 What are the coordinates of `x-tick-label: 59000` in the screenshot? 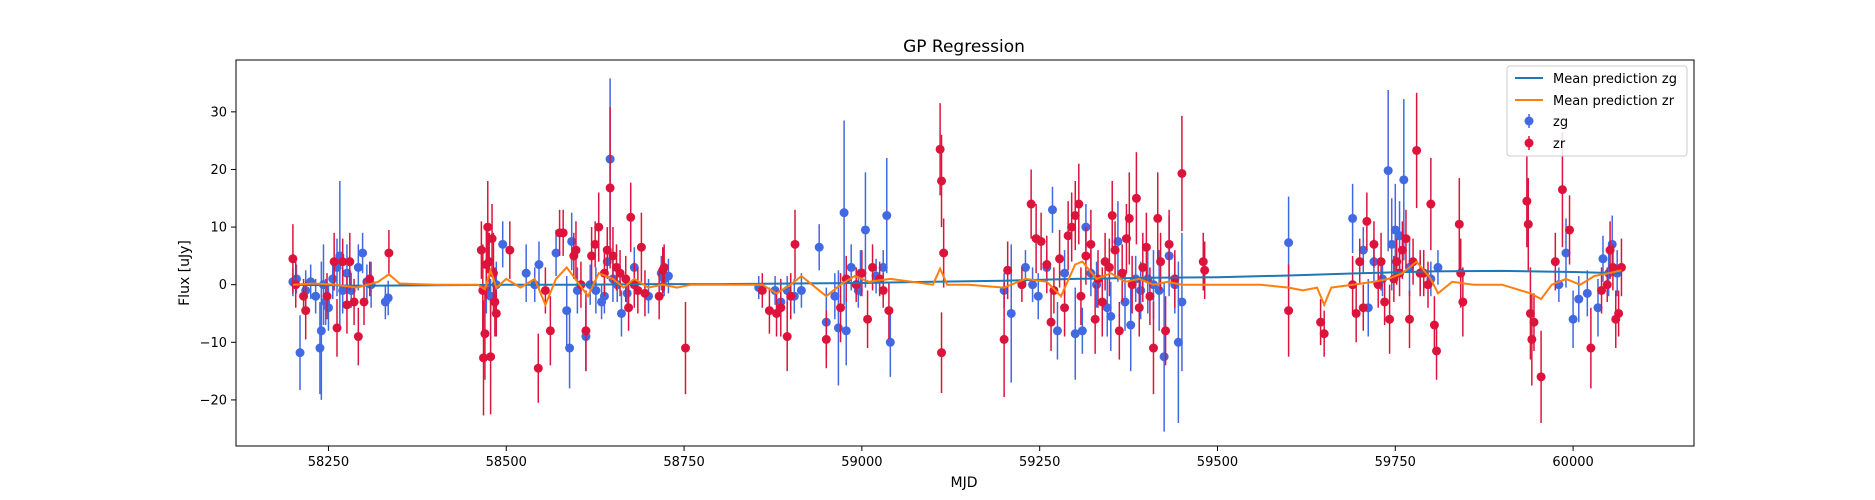 It's located at (861, 462).